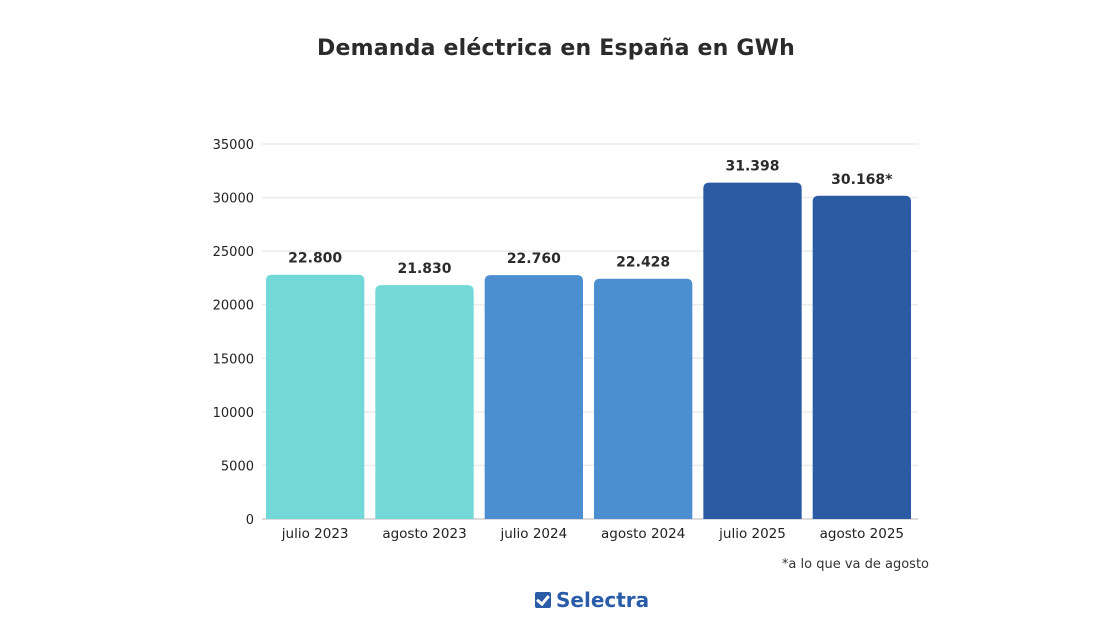 The image size is (1112, 626). What do you see at coordinates (250, 520) in the screenshot?
I see `y-tick-label: 0` at bounding box center [250, 520].